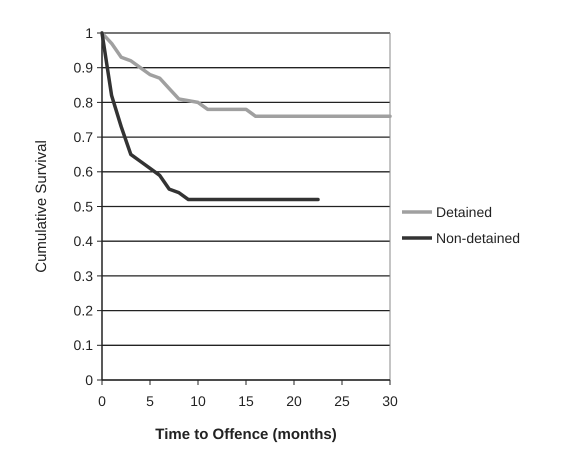 Image resolution: width=573 pixels, height=461 pixels. I want to click on x-tick-label: 15, so click(246, 401).